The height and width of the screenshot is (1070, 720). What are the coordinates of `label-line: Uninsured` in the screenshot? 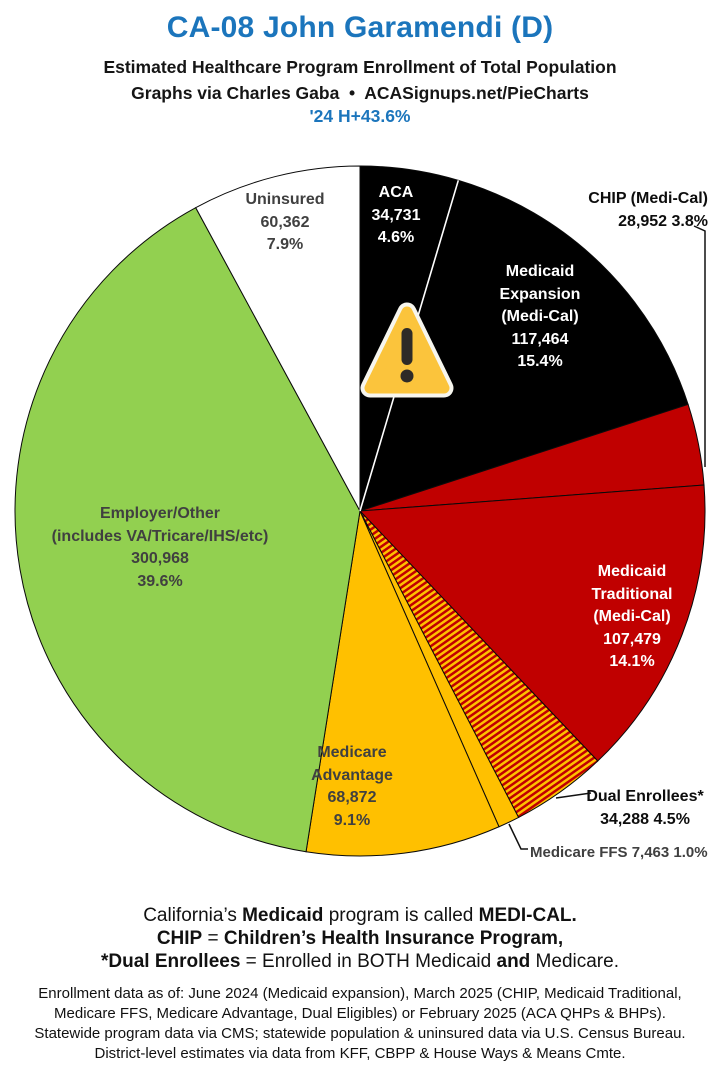 It's located at (285, 199).